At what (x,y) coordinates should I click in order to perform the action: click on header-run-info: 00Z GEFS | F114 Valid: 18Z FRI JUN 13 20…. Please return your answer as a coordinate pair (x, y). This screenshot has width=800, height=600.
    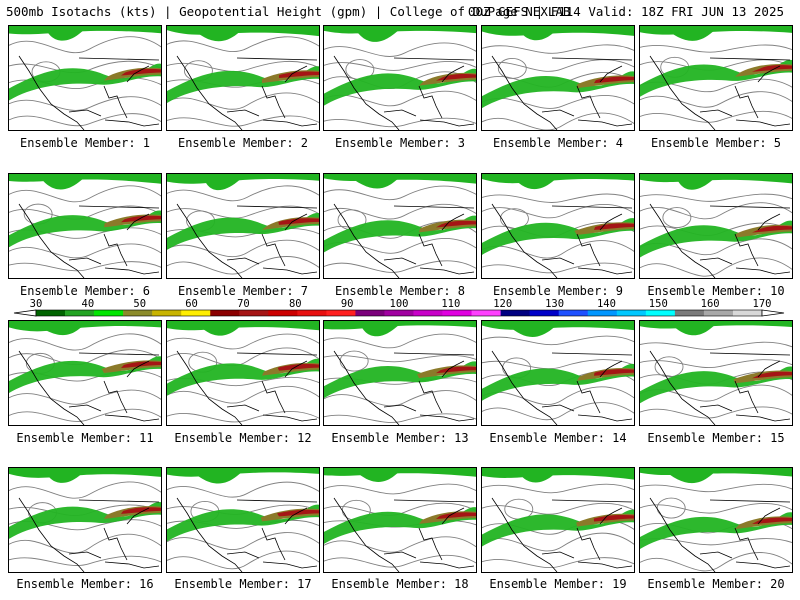
    Looking at the image, I should click on (625, 11).